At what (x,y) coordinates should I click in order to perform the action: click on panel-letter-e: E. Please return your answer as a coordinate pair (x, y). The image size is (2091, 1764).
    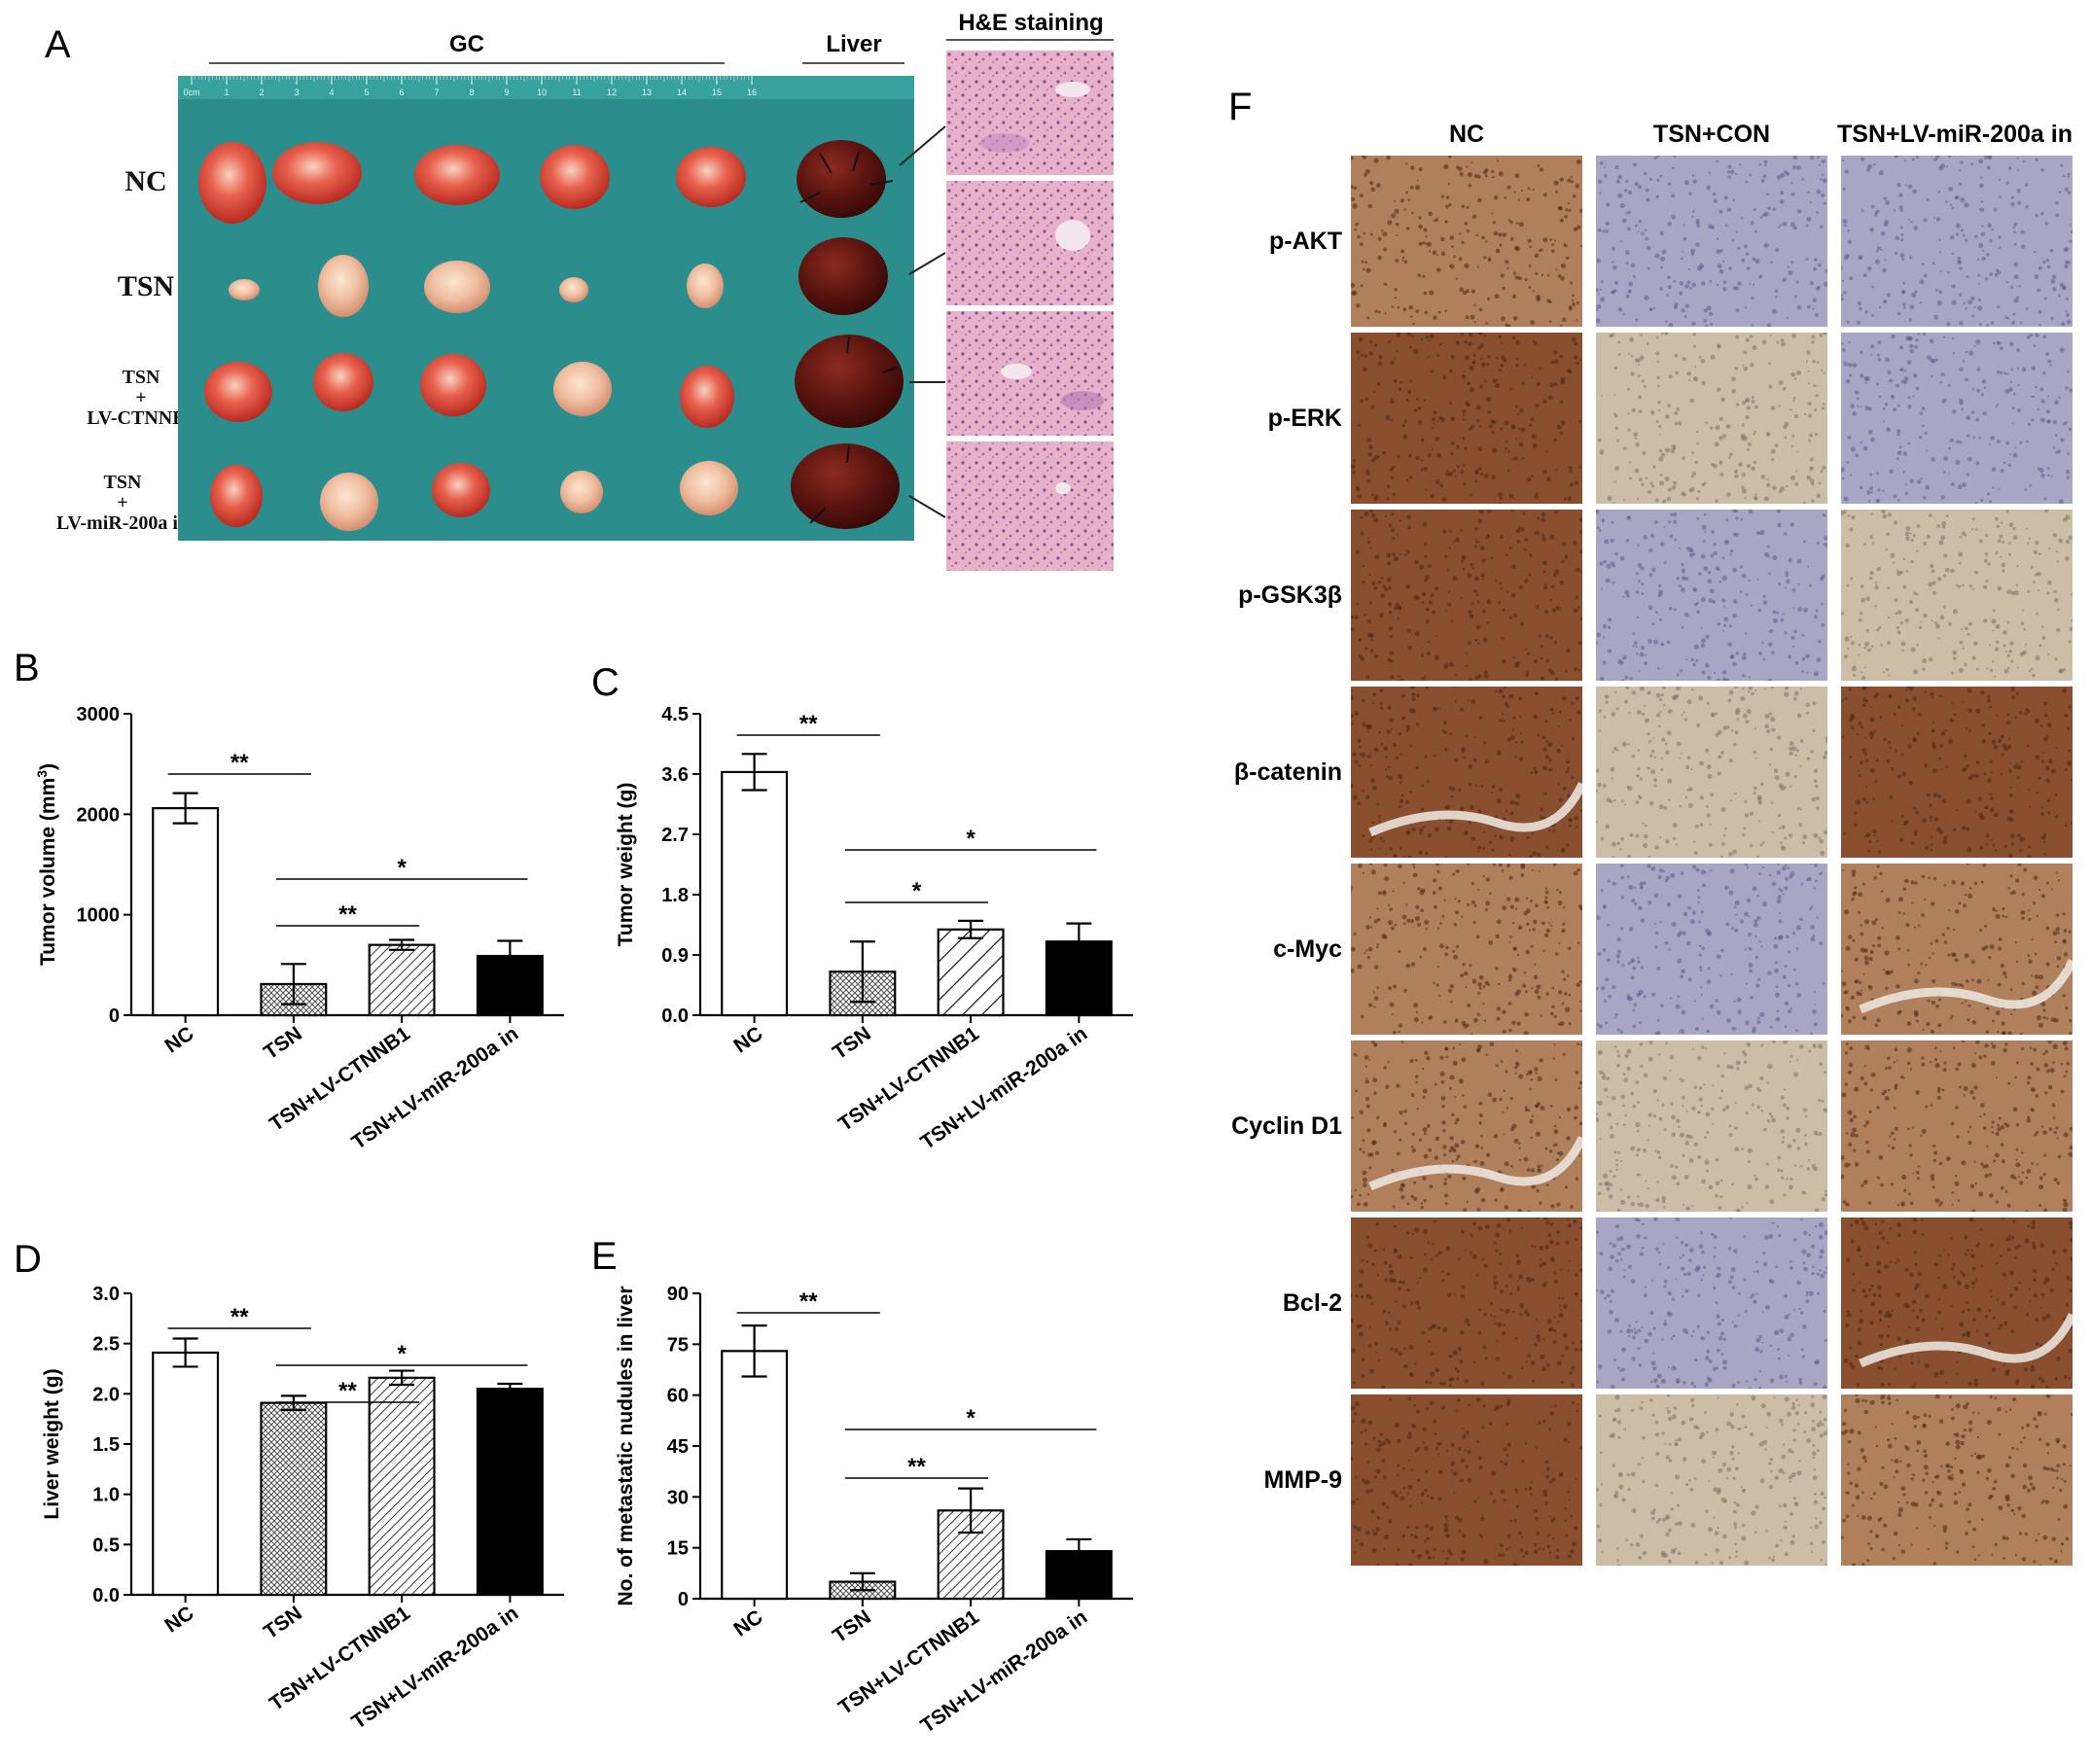
    Looking at the image, I should click on (604, 1256).